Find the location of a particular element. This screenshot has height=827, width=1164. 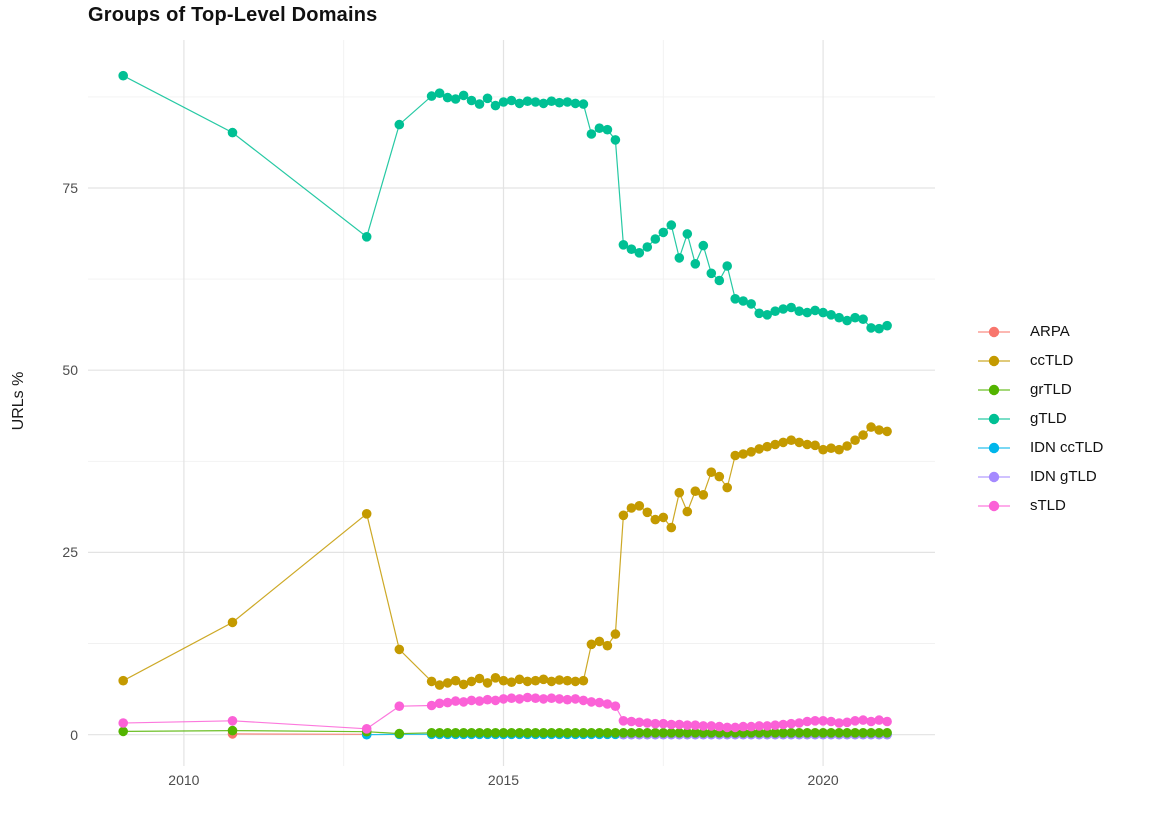

series-stld is located at coordinates (505, 713).